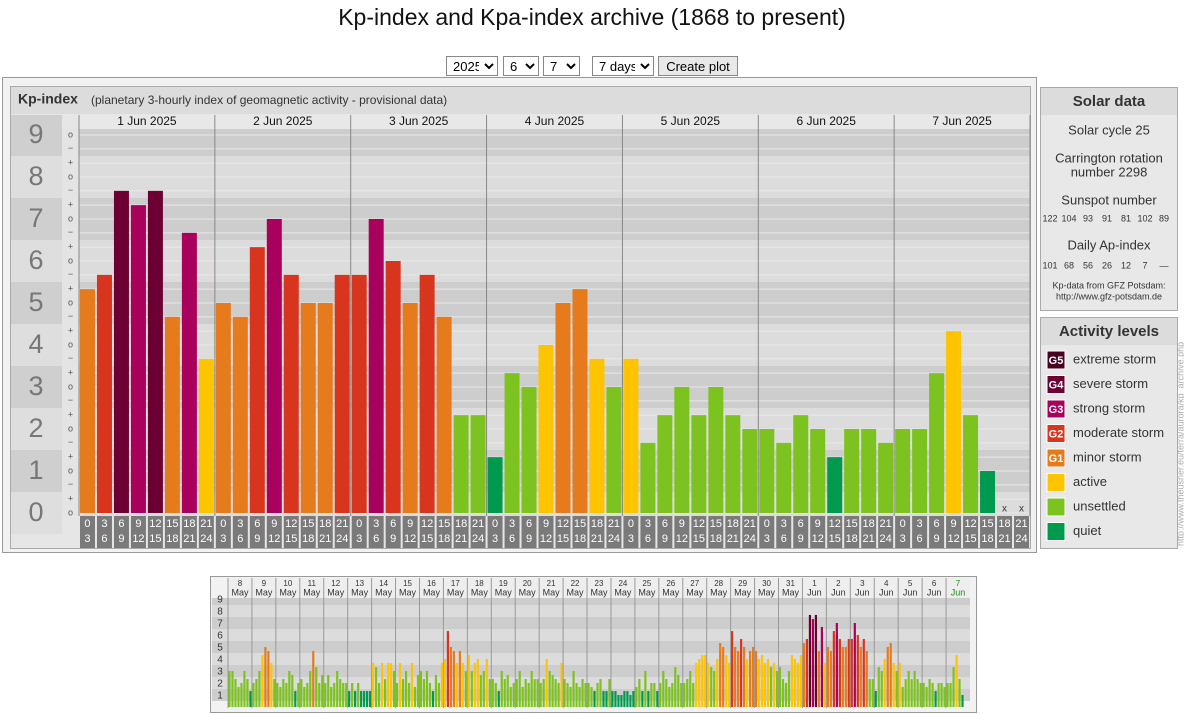  I want to click on y-tick-label: 0, so click(35, 512).